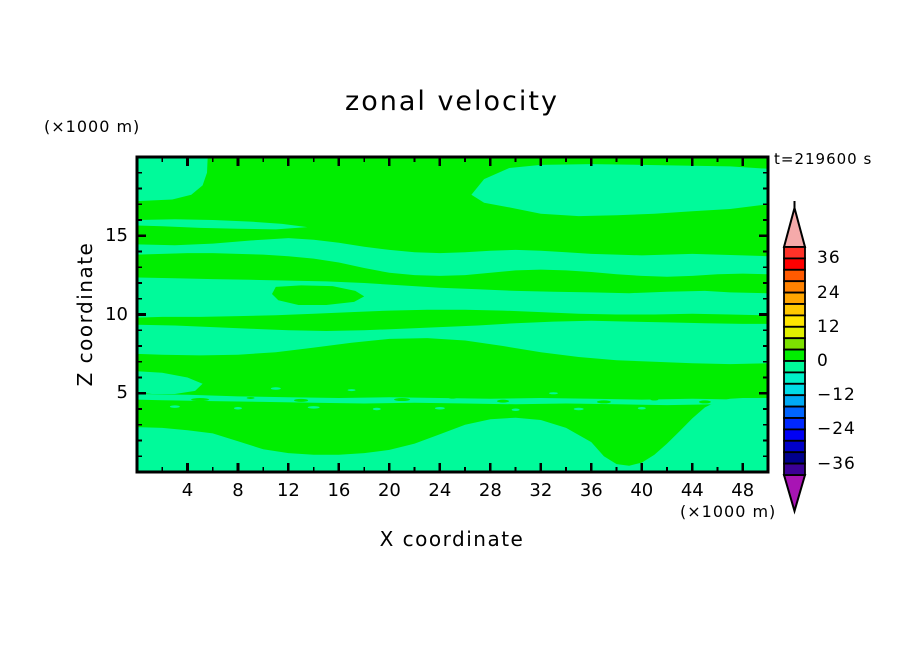  Describe the element at coordinates (490, 490) in the screenshot. I see `x-tick-label: 28` at that location.